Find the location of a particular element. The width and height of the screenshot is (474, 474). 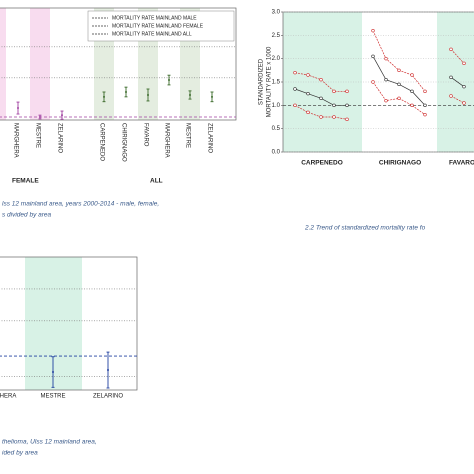

group-label: FEMALE is located at coordinates (25, 181).